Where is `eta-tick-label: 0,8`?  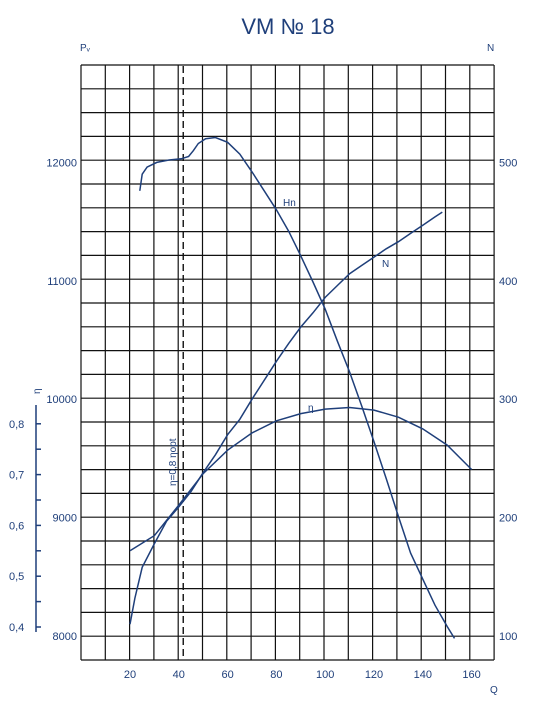
eta-tick-label: 0,8 is located at coordinates (16, 425).